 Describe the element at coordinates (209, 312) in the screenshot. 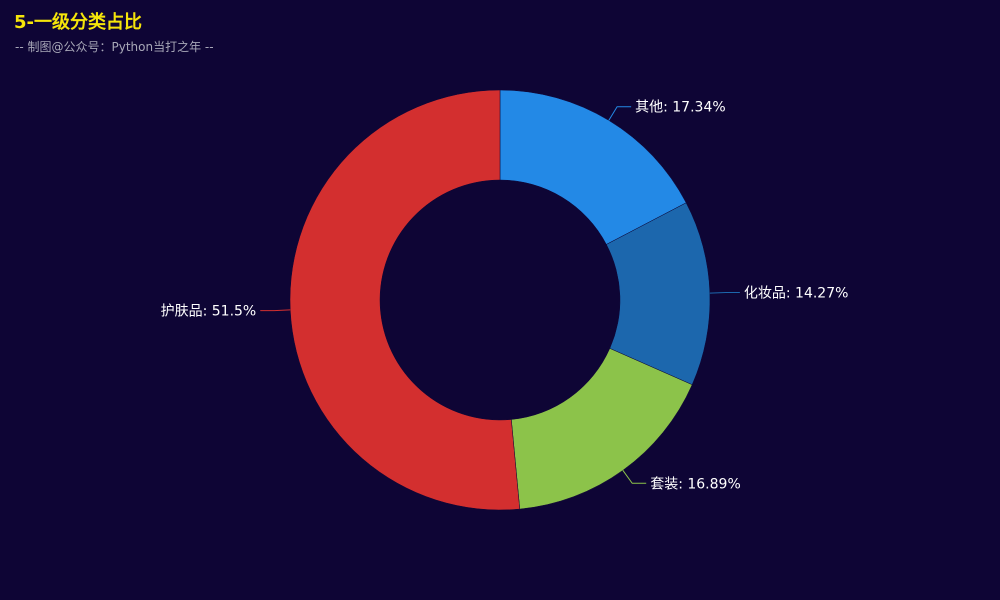

I see `slice-label-3: 护肤品: 51.5%` at that location.